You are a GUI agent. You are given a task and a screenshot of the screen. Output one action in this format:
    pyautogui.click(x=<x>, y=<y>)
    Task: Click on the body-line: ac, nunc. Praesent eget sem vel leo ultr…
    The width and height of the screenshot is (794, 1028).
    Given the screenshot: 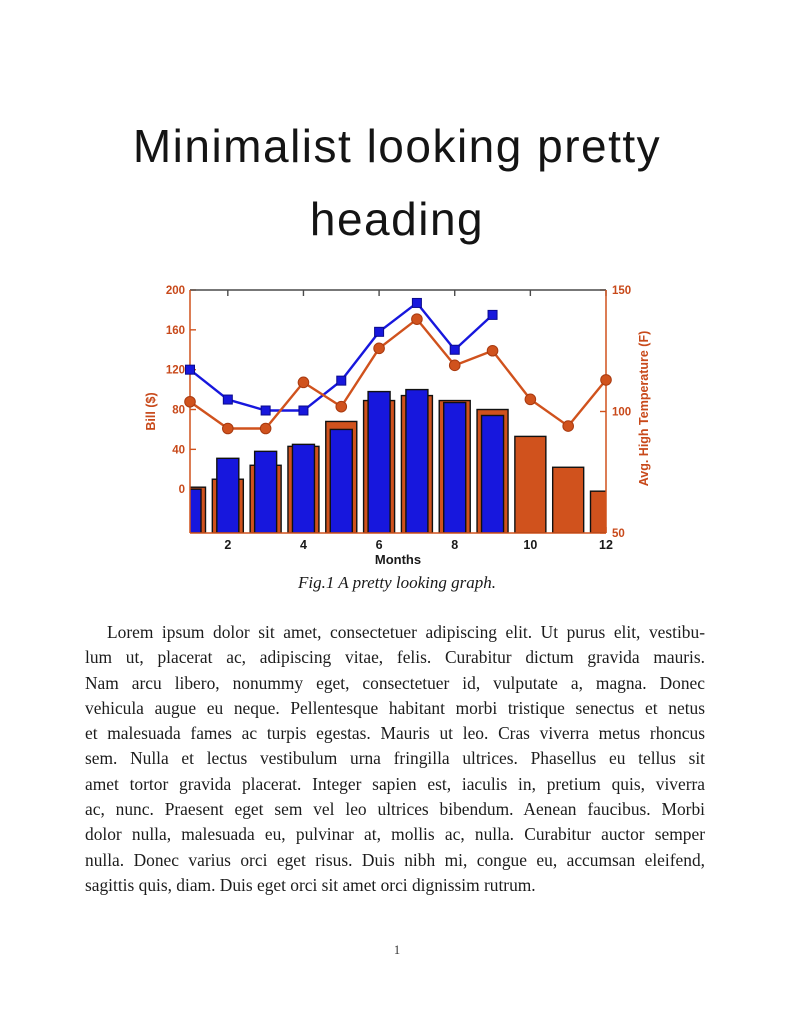 What is the action you would take?
    pyautogui.click(x=395, y=809)
    